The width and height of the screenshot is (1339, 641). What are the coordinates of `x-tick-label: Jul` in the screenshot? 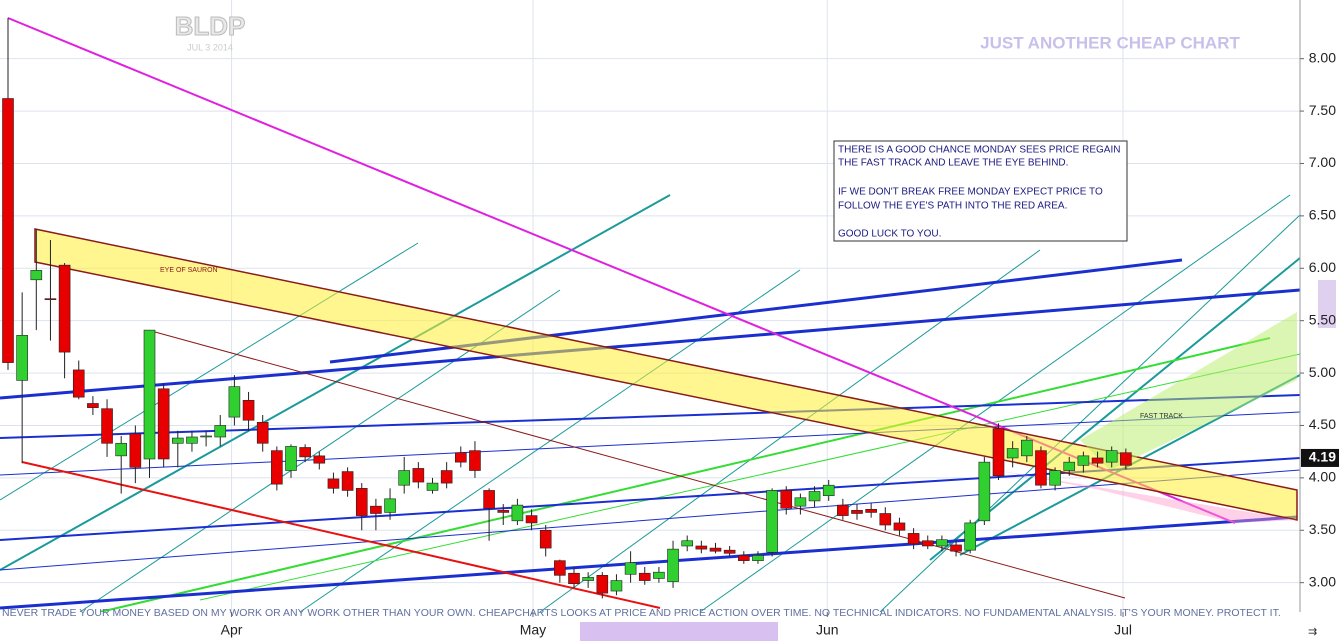 It's located at (1123, 630).